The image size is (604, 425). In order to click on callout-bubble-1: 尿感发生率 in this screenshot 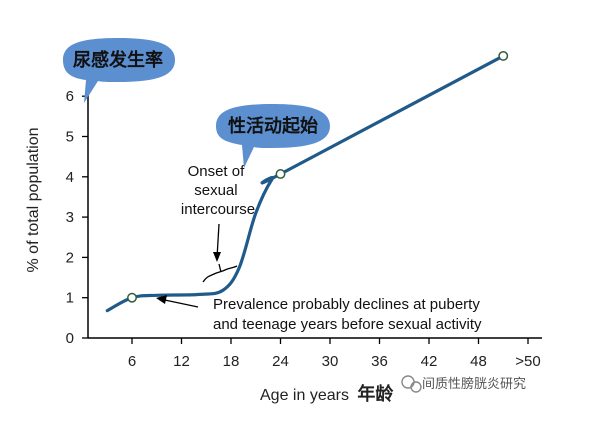, I will do `click(119, 70)`.